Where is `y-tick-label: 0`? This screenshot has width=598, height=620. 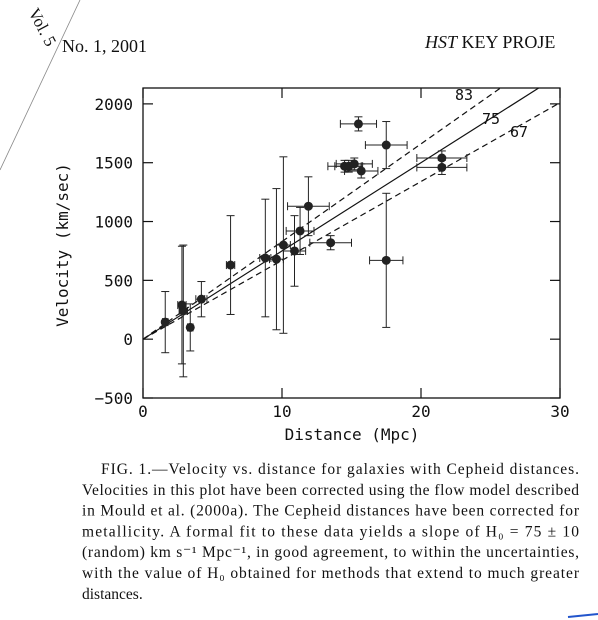 y-tick-label: 0 is located at coordinates (128, 339).